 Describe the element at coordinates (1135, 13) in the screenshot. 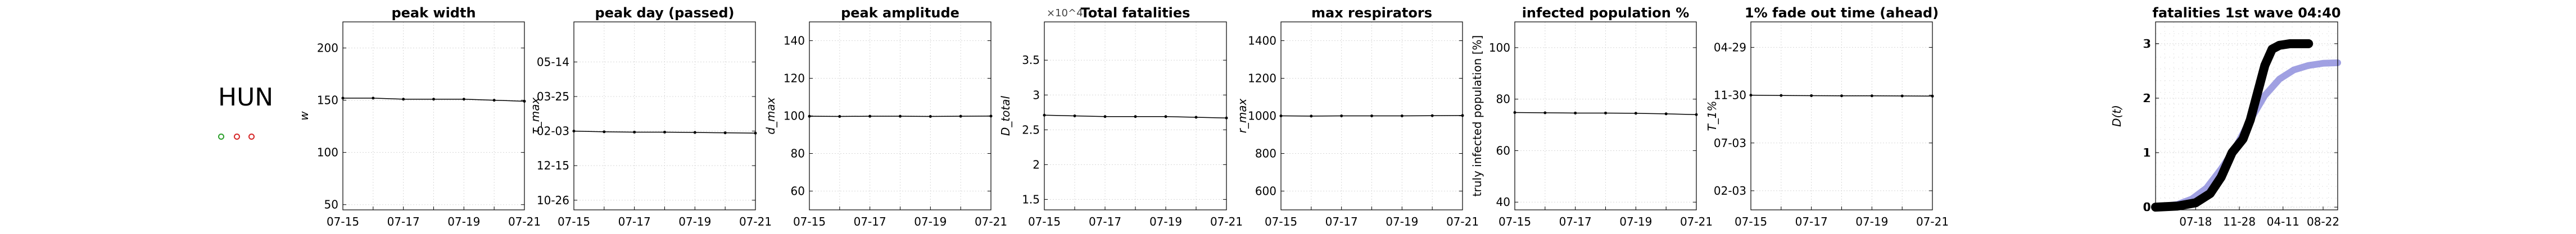

I see `chart-title: Total fatalities` at that location.